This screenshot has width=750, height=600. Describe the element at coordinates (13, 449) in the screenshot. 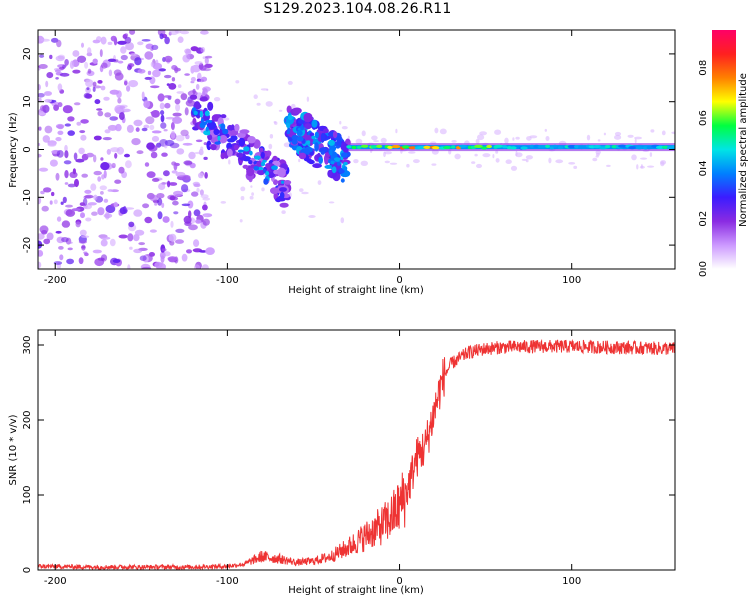

I see `snr-y-axis-label: SNR (10 * v/v)` at that location.